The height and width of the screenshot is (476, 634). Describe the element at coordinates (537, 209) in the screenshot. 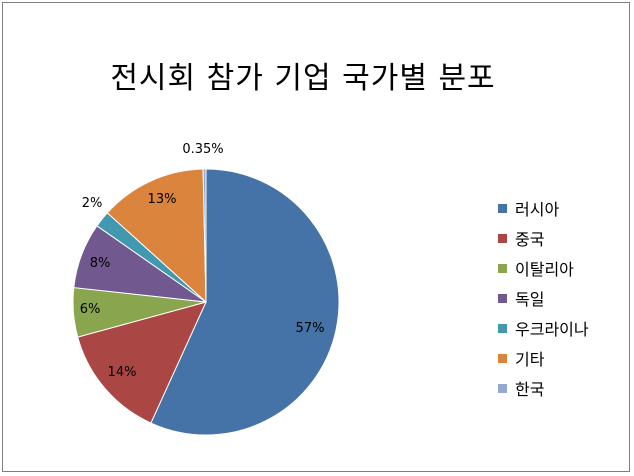

I see `legend-label: 러시아` at that location.